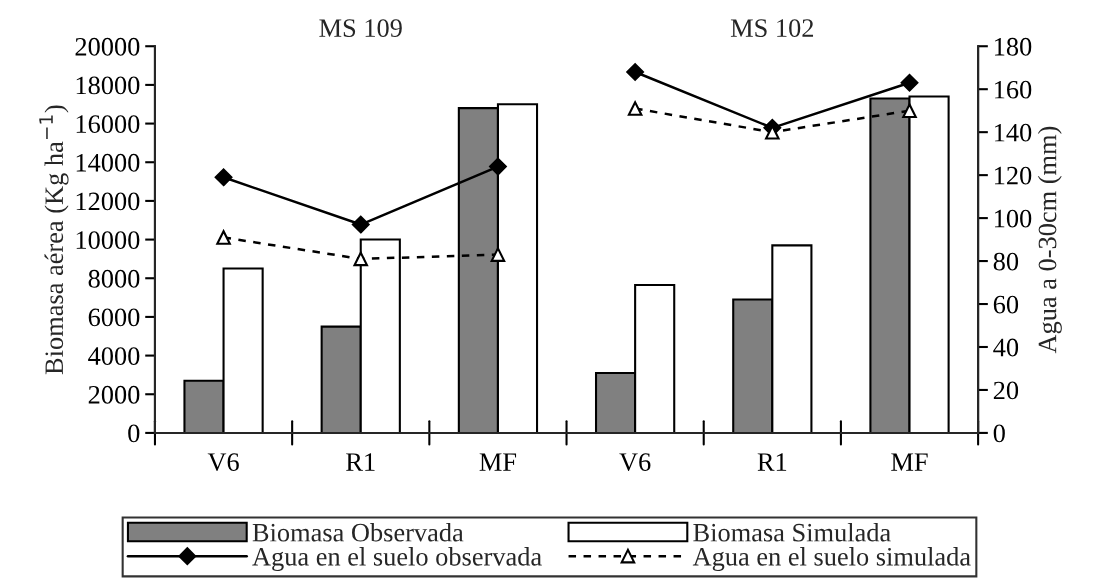 The height and width of the screenshot is (578, 1099). I want to click on y2-tick-label: 60, so click(1006, 304).